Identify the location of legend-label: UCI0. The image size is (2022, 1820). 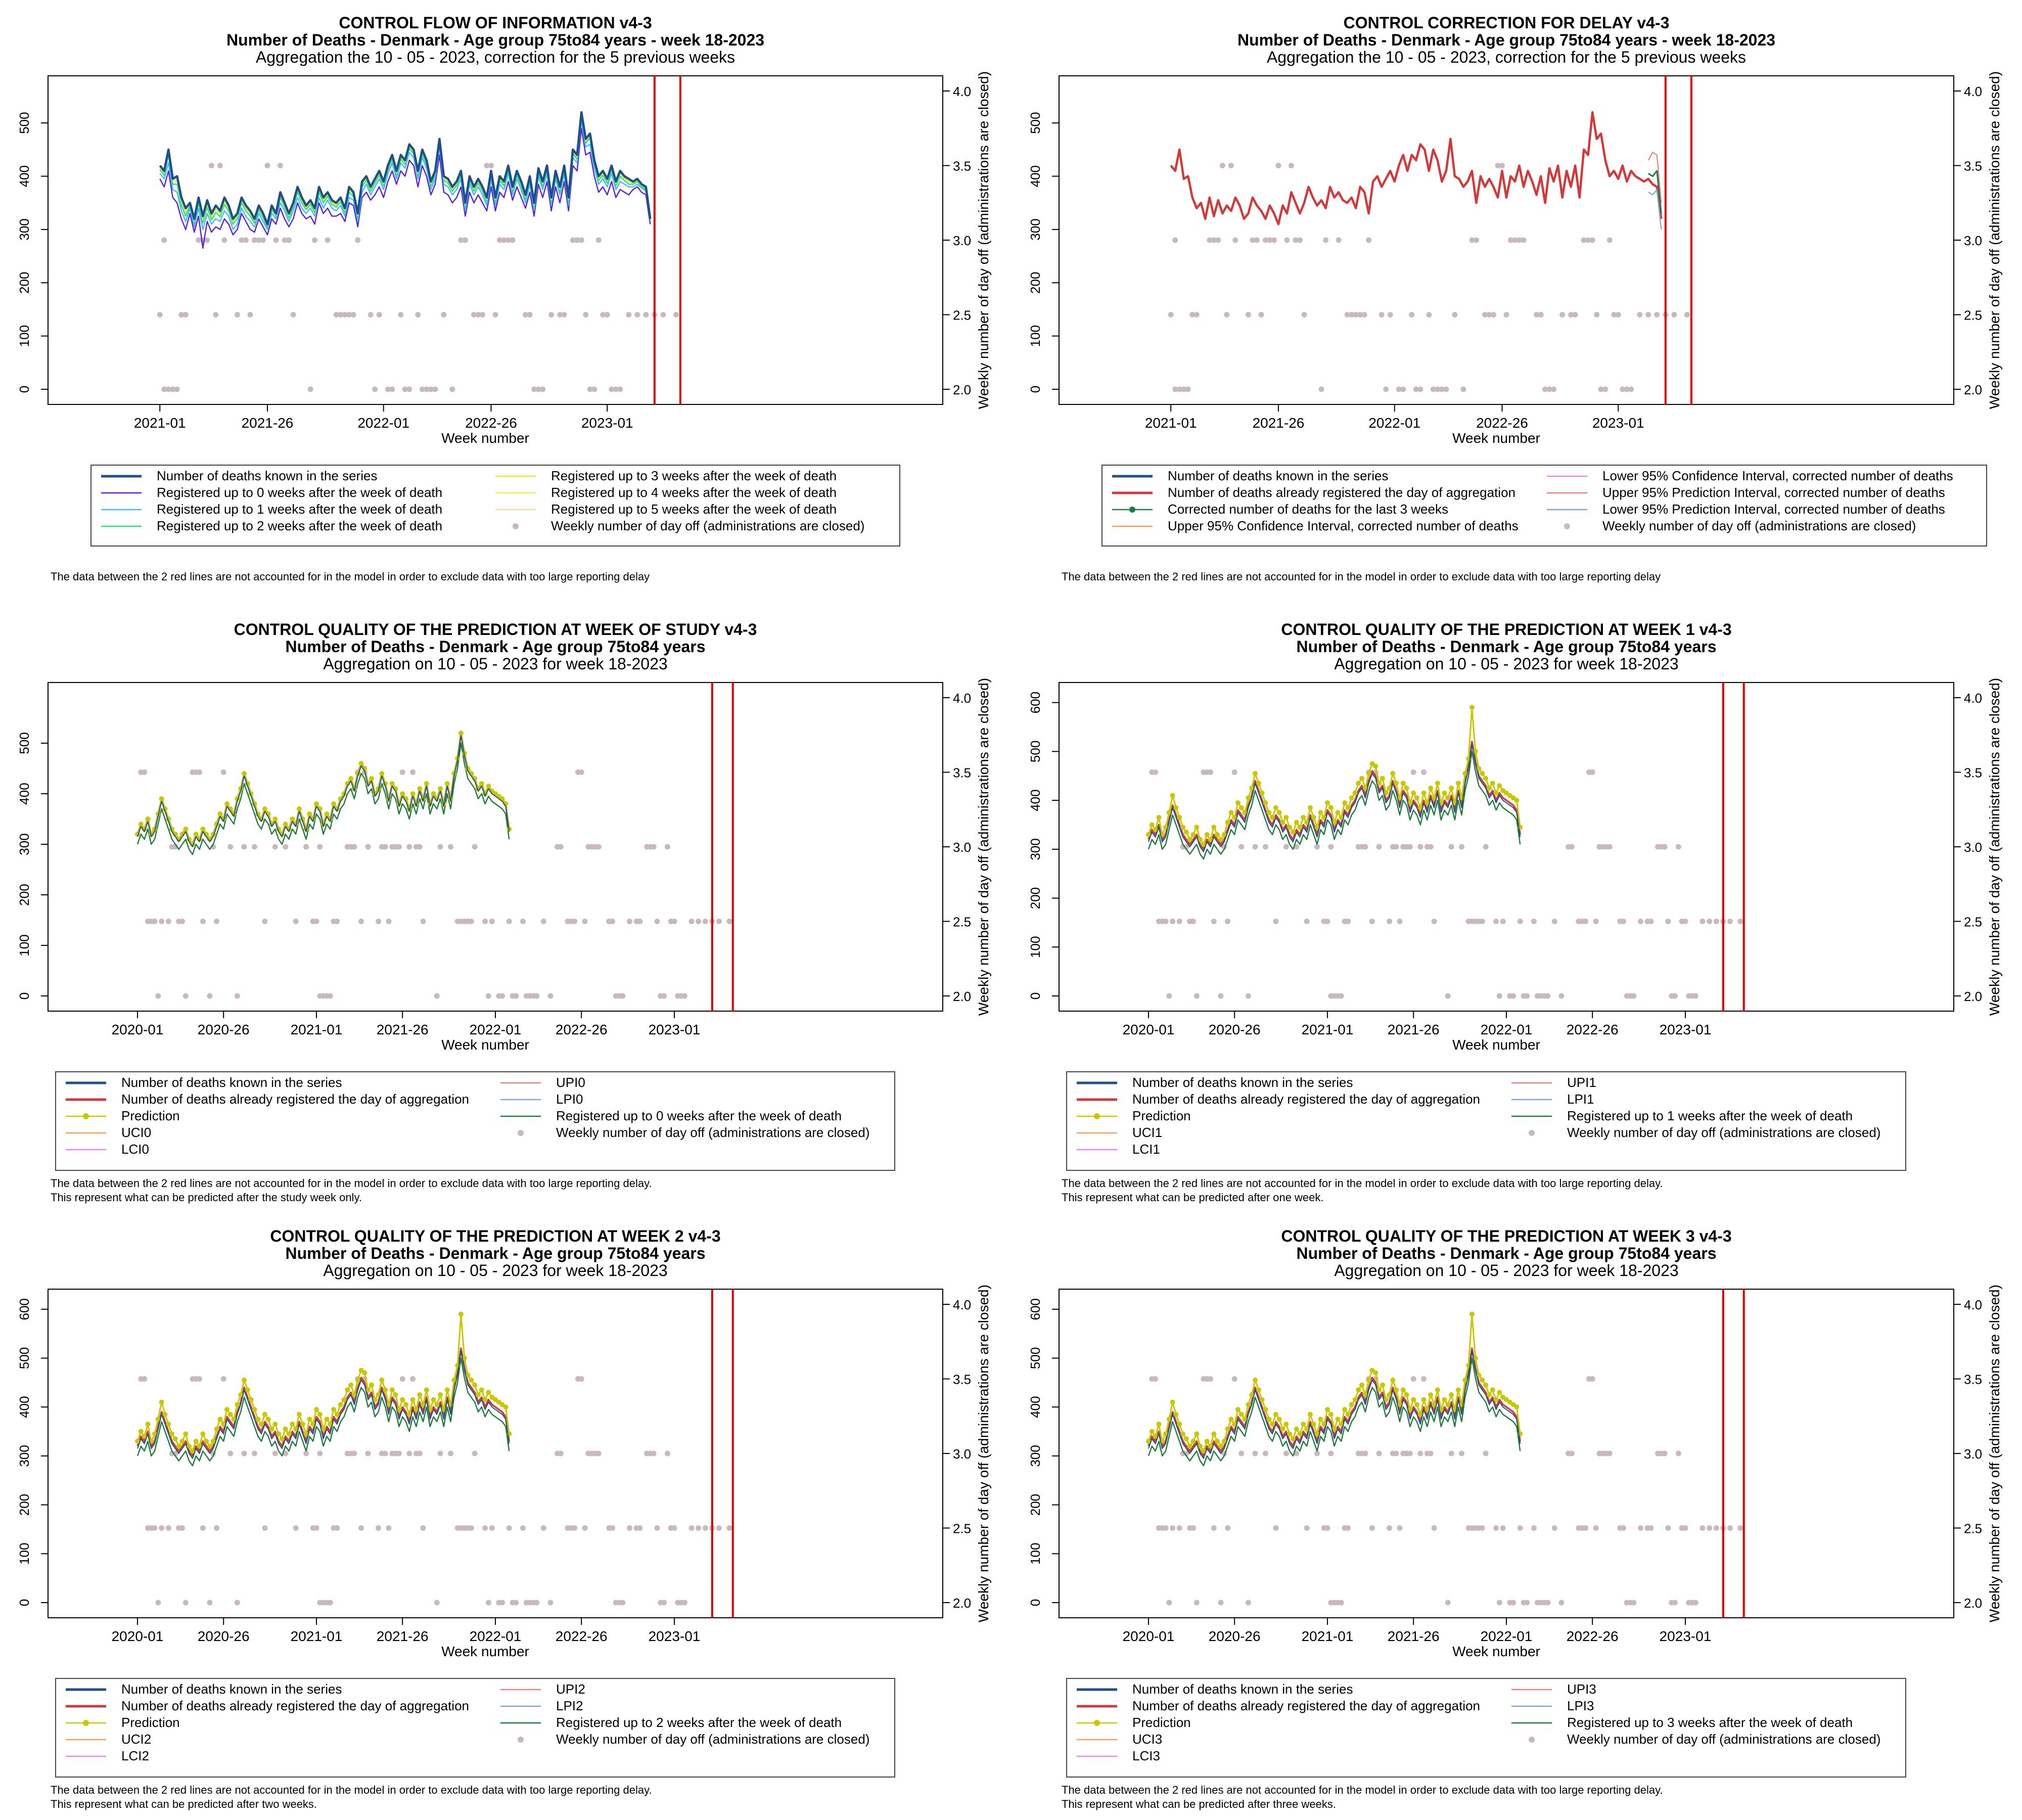
(136, 1132).